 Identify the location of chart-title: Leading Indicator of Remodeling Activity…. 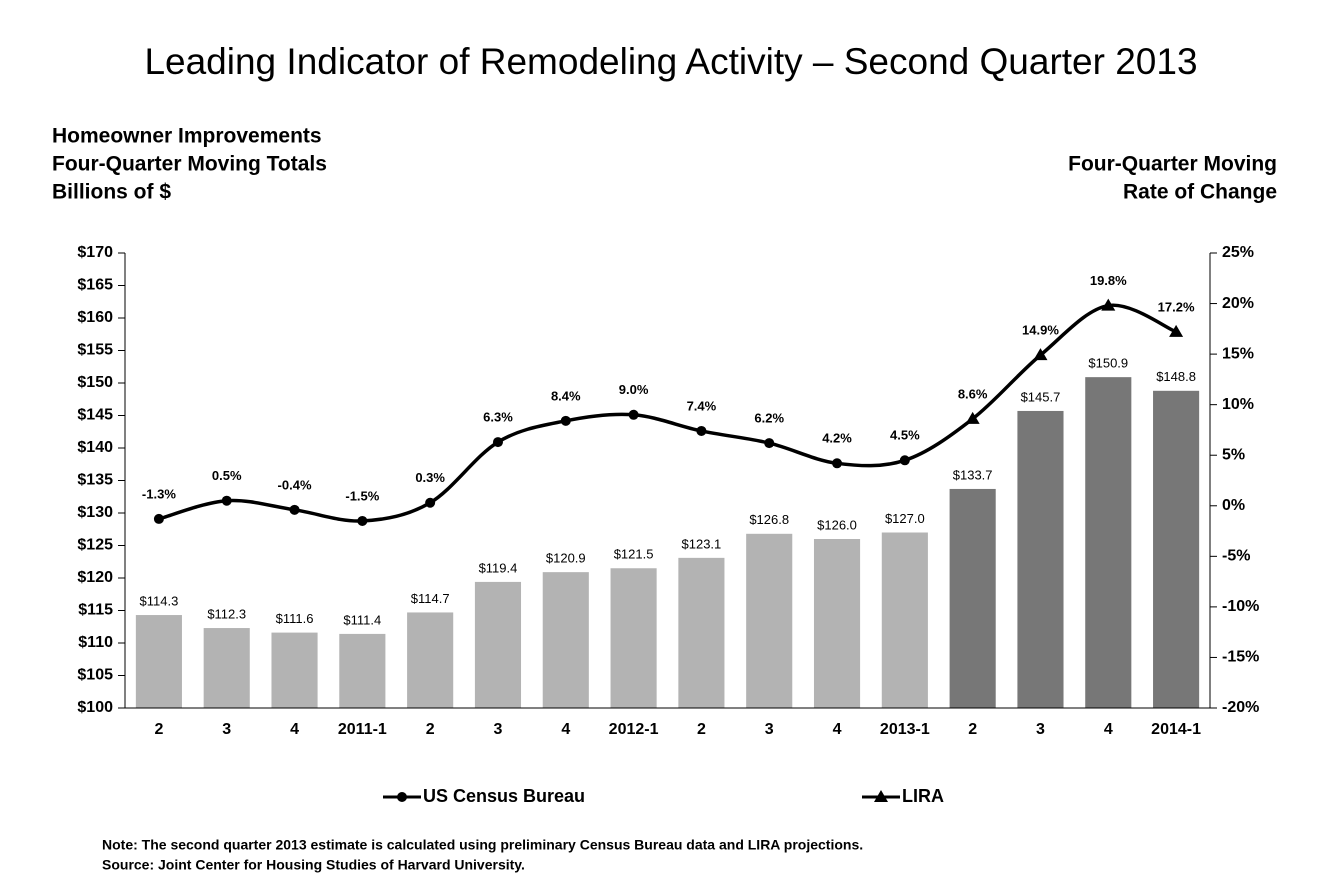
(670, 61).